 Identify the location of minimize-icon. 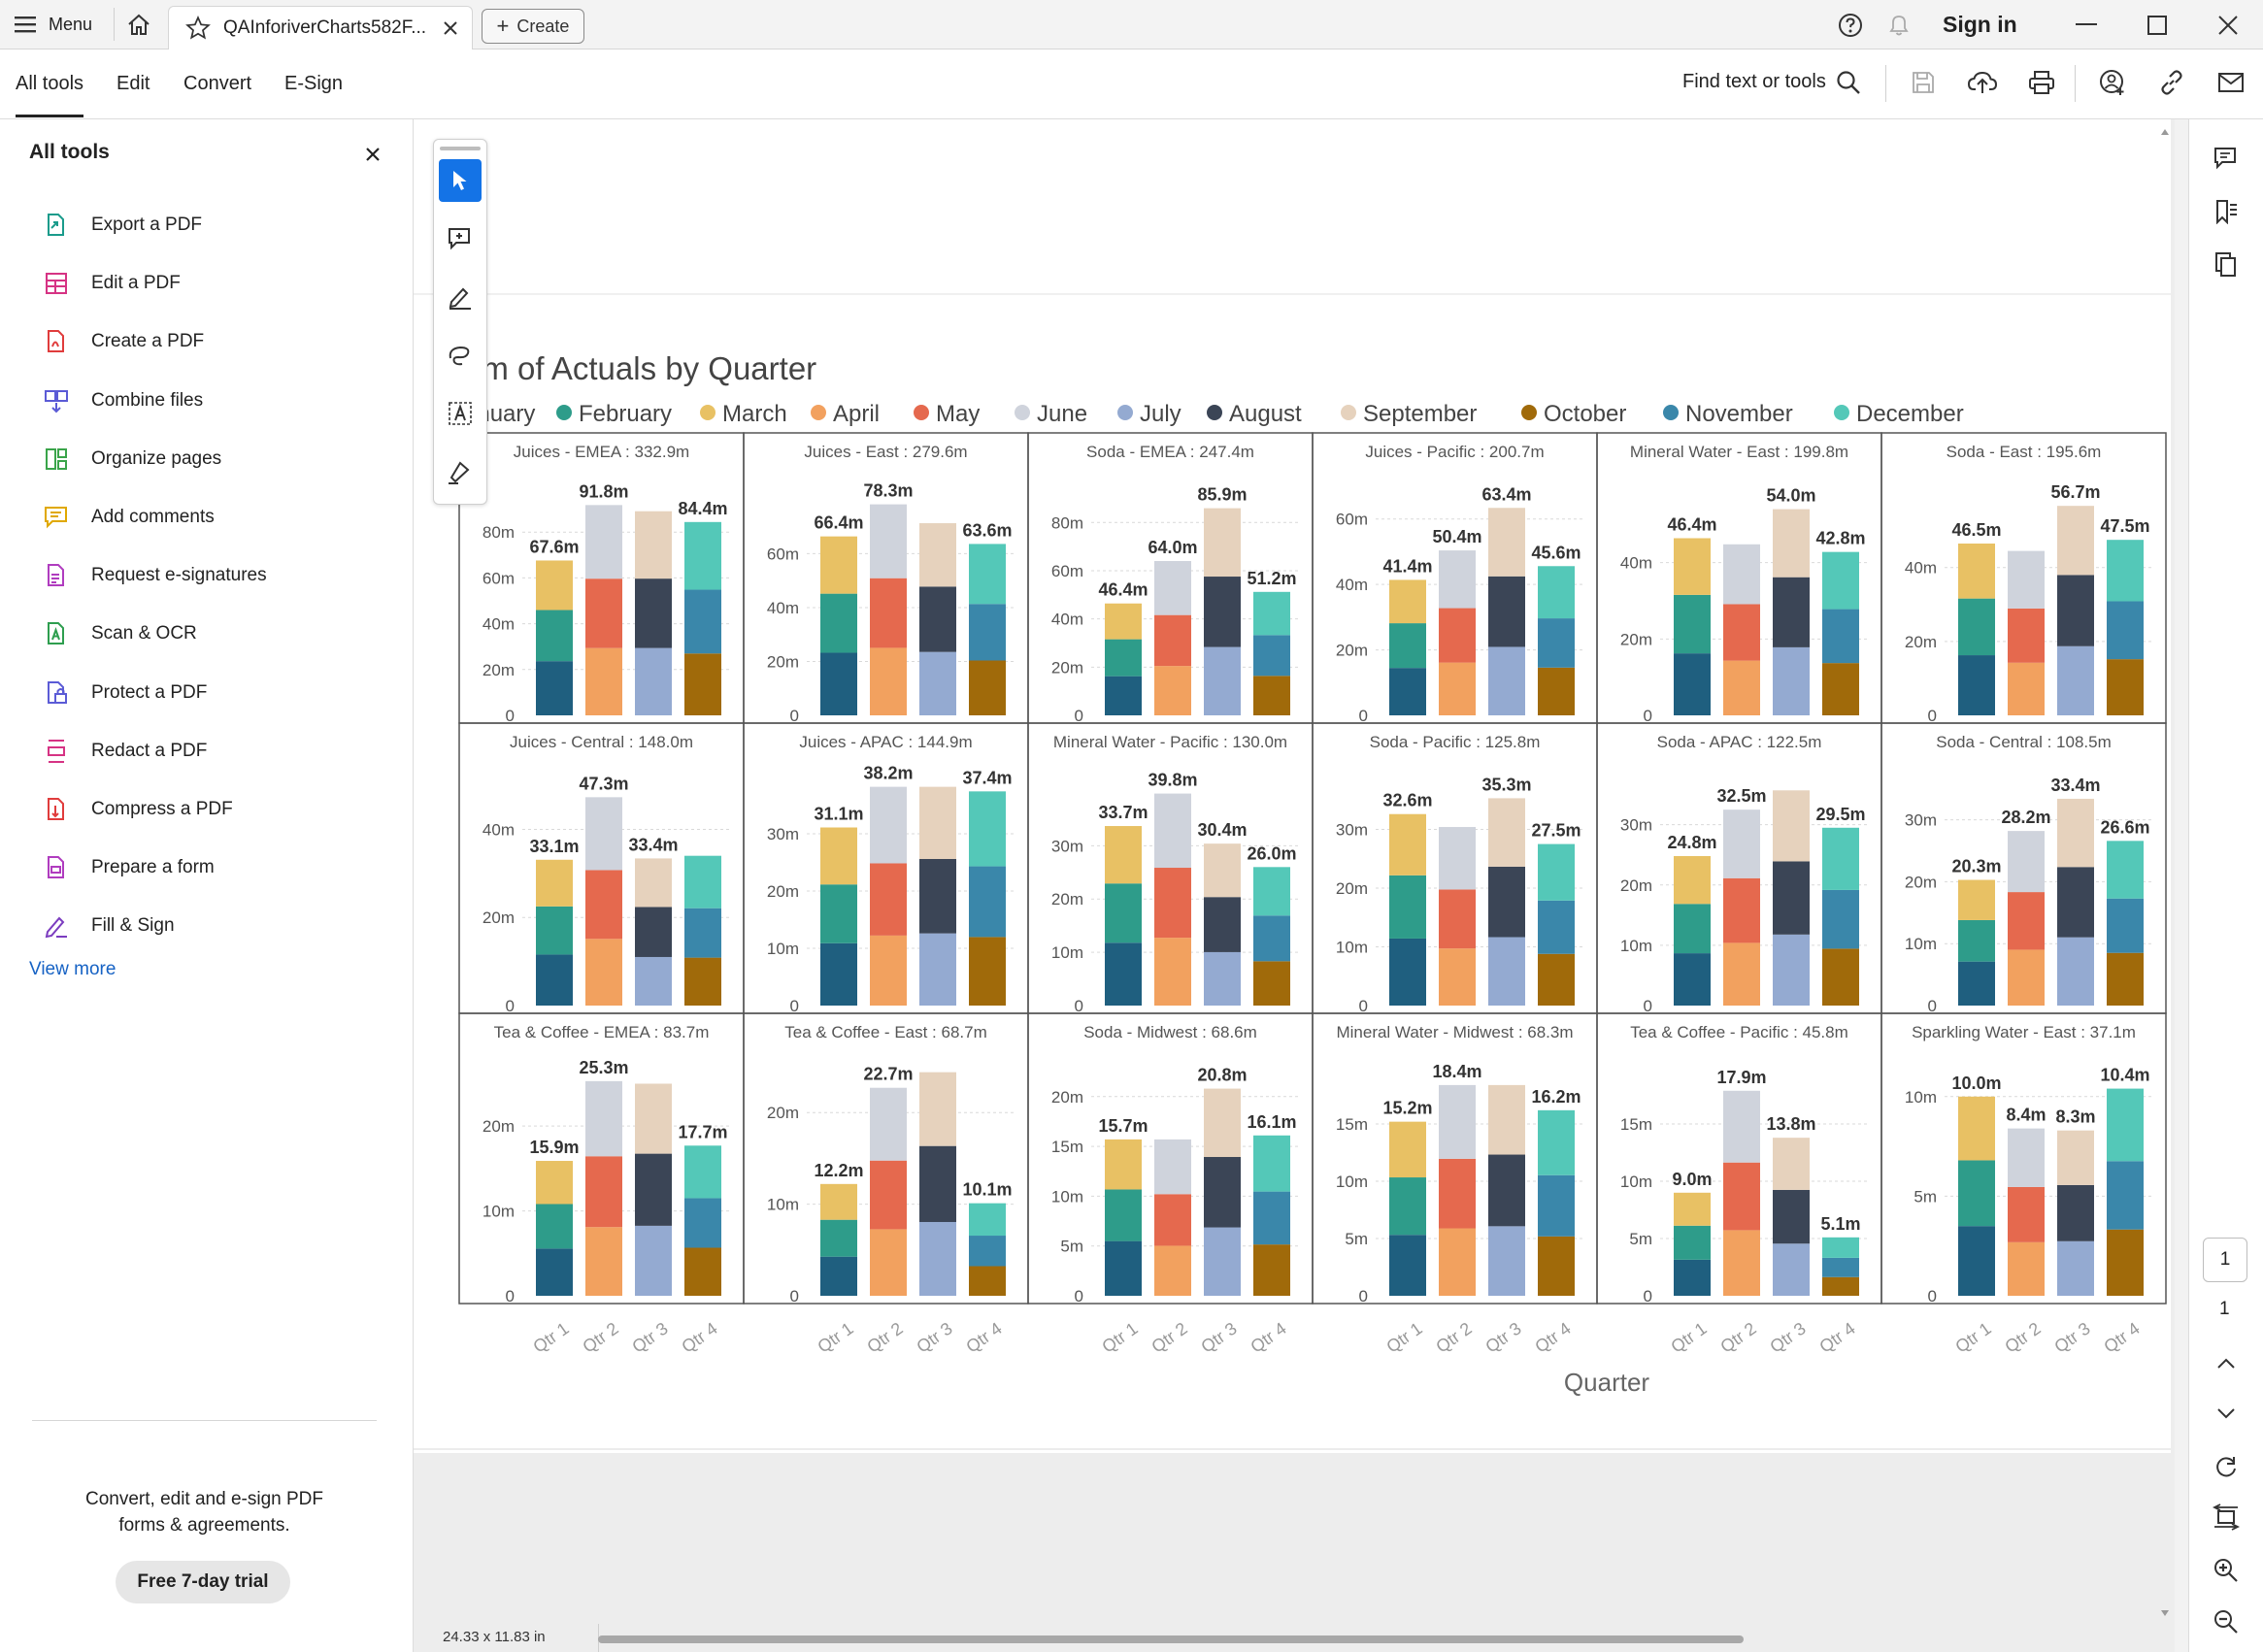
(2086, 25).